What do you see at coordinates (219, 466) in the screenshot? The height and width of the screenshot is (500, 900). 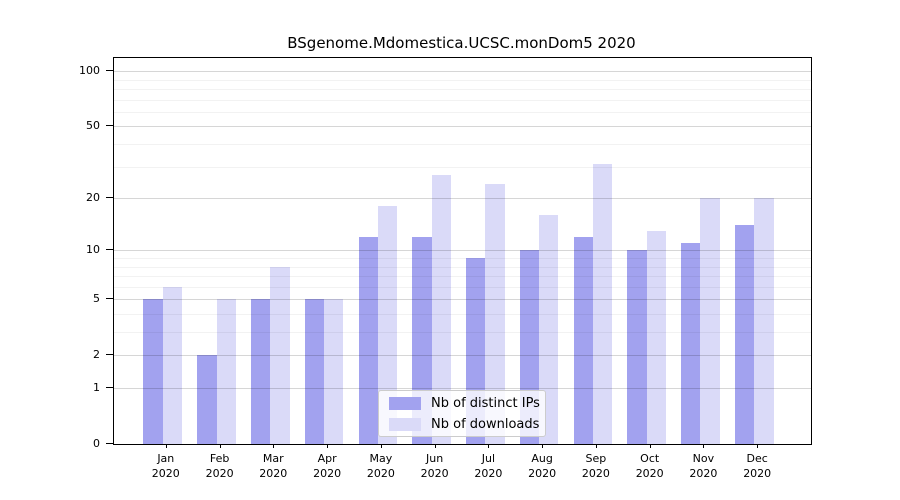 I see `x-tick-label: Feb 2020` at bounding box center [219, 466].